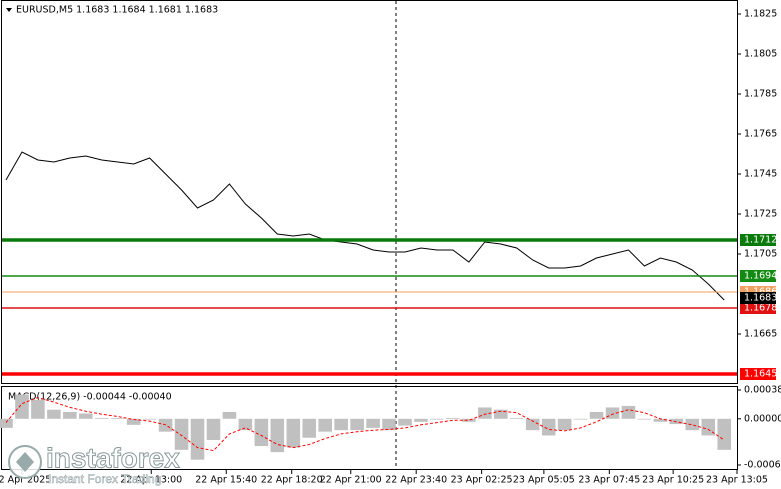 This screenshot has width=781, height=489. I want to click on x-tick-label: 22 Apr 23:40, so click(416, 480).